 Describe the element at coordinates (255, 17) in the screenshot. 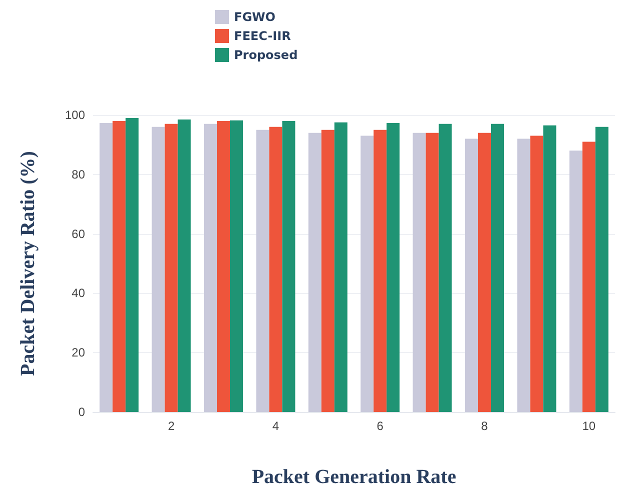

I see `legend-label: FGWO` at that location.